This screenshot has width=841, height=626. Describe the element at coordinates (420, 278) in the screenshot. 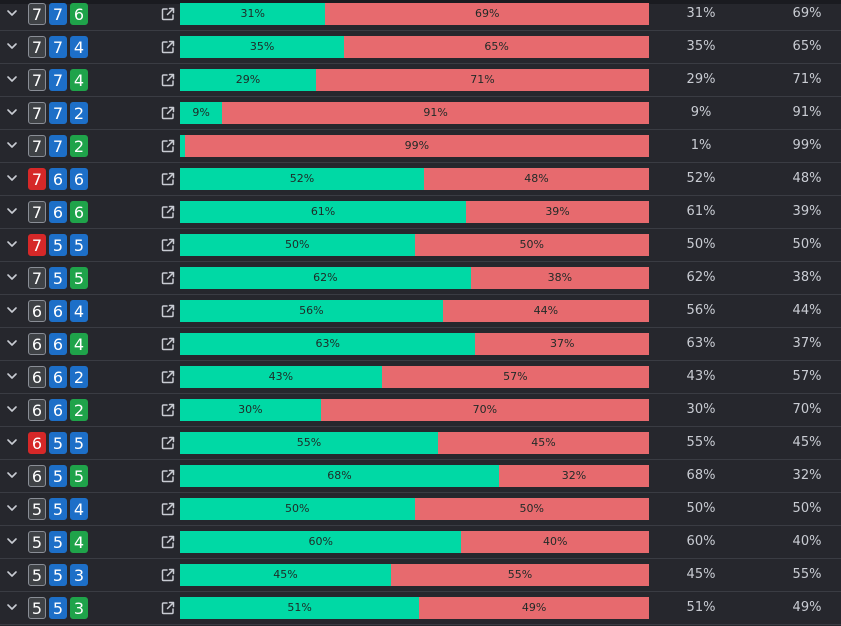

I see `table-row: 7 5 5 62% 38% 62% 38%` at that location.